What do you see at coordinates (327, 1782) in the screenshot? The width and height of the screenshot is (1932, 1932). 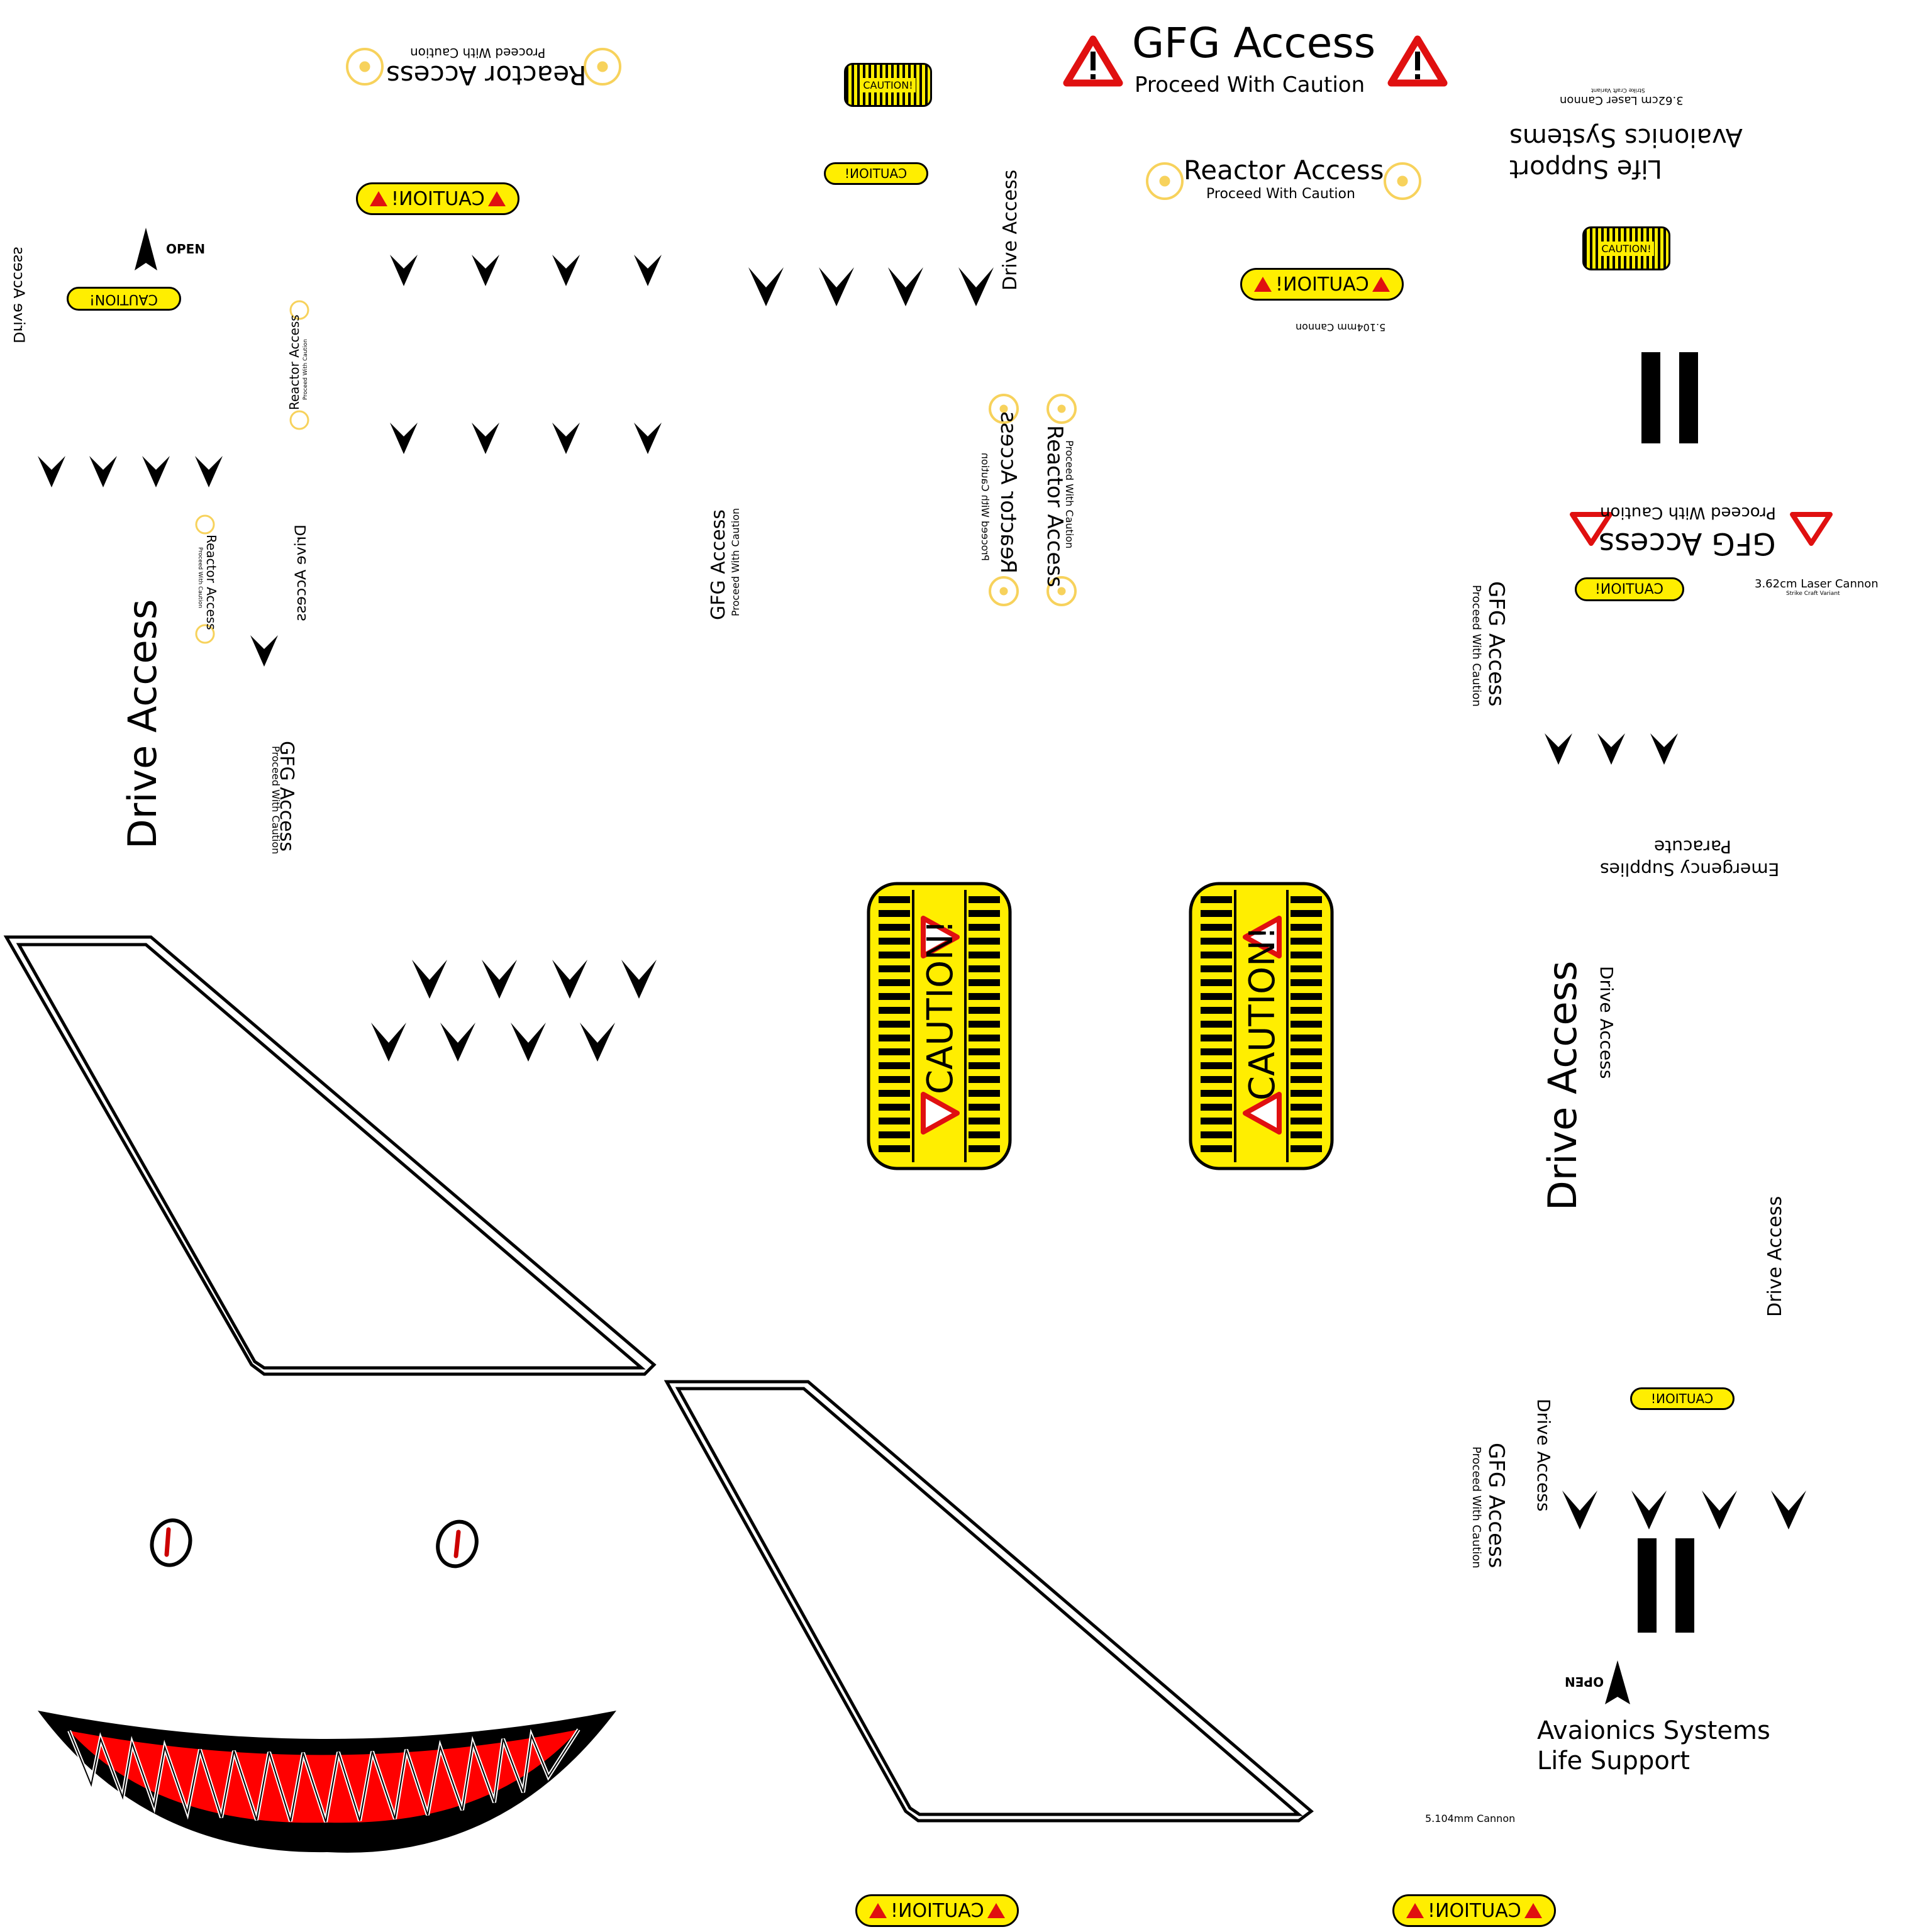 I see `shark-mouth-icon` at bounding box center [327, 1782].